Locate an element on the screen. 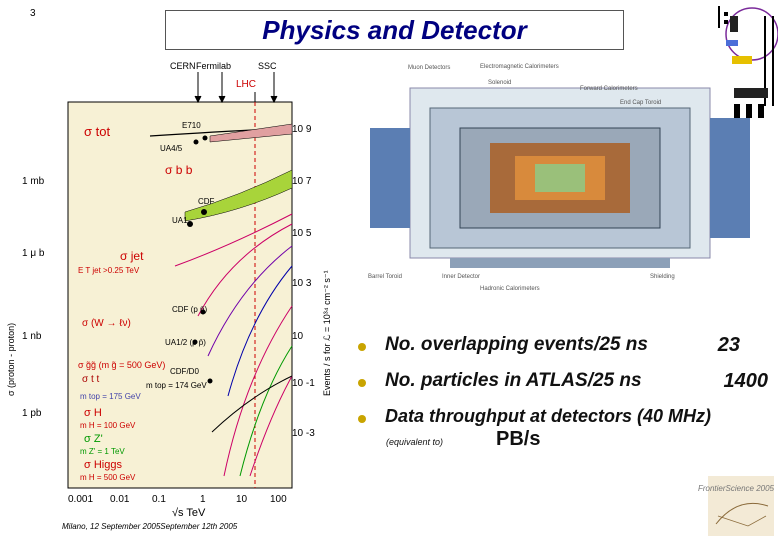 This screenshot has height=540, width=780. frontier-science-logo is located at coordinates (741, 506).